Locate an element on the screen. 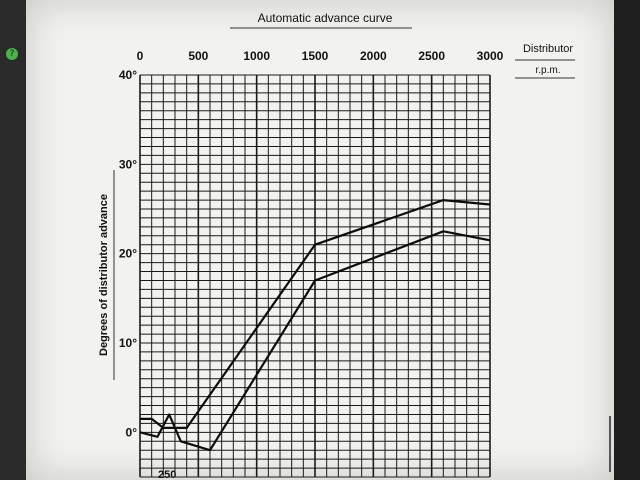  x-tick-label: 500 is located at coordinates (198, 56).